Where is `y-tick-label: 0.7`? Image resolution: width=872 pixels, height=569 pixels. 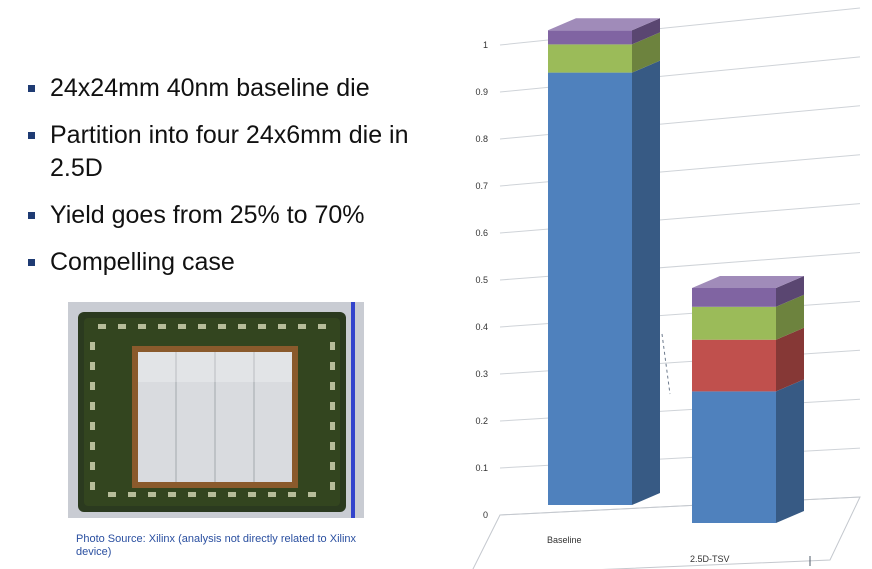 y-tick-label: 0.7 is located at coordinates (481, 186).